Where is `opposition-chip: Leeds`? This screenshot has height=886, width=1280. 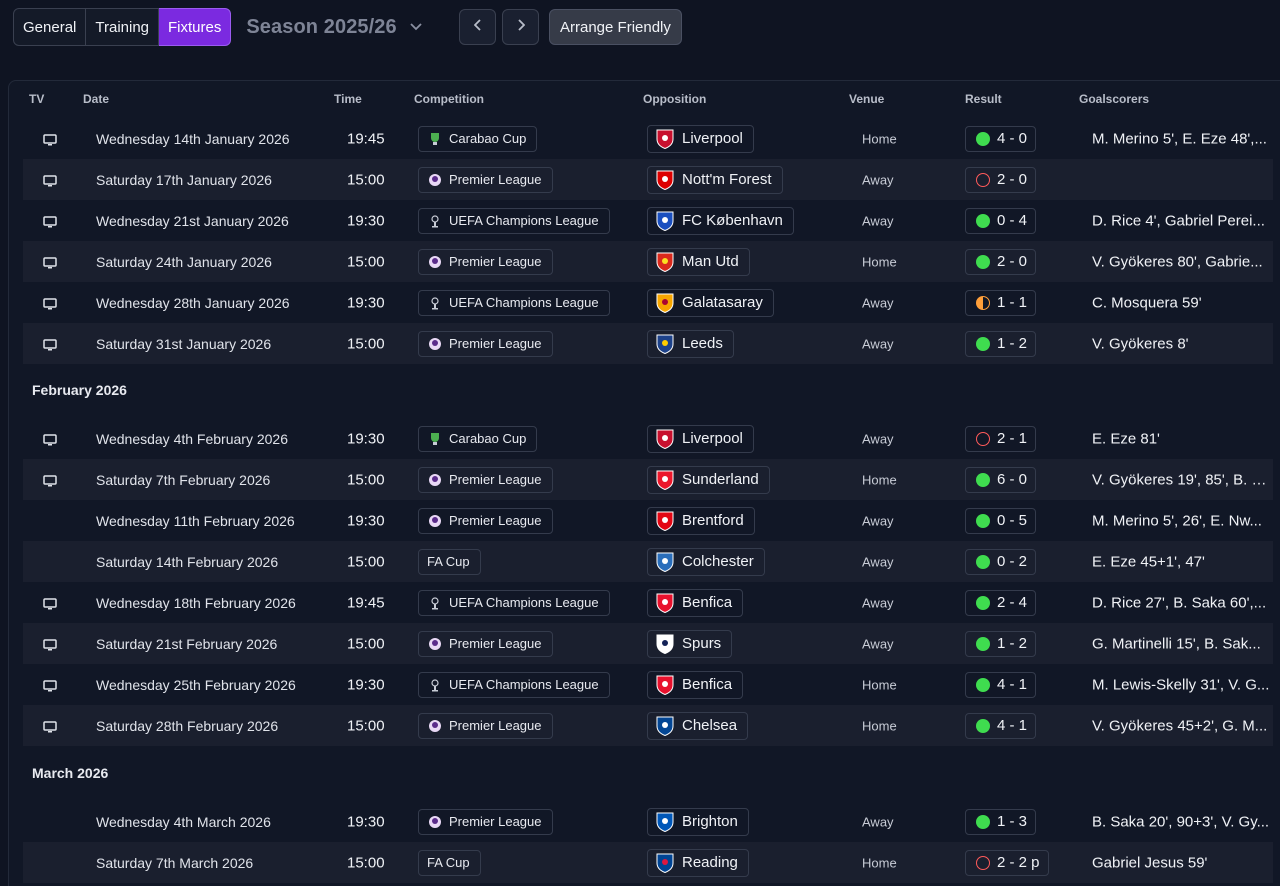
opposition-chip: Leeds is located at coordinates (690, 343).